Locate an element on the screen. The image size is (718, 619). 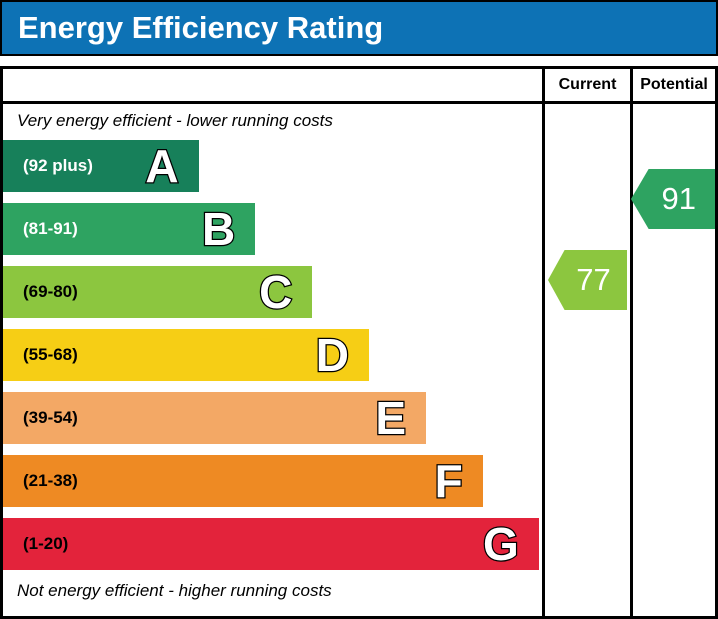
band-d-range: (55-68) is located at coordinates (50, 354).